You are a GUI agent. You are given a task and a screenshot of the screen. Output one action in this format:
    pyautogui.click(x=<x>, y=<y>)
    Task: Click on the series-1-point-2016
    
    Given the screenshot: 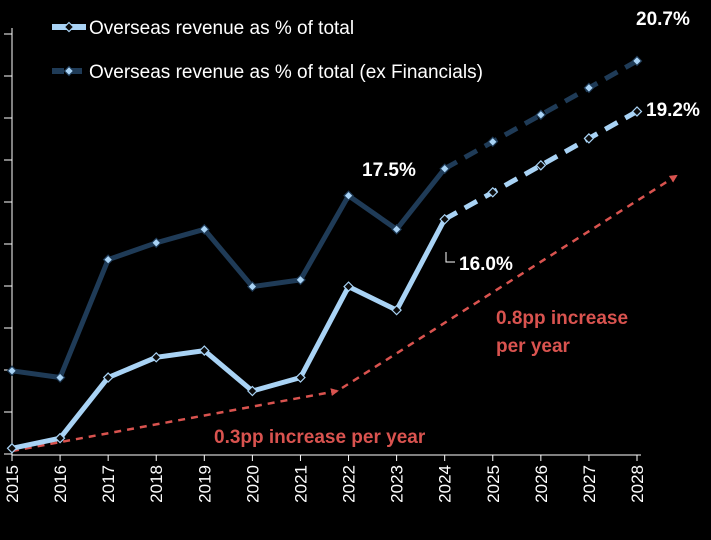 What is the action you would take?
    pyautogui.click(x=60, y=377)
    